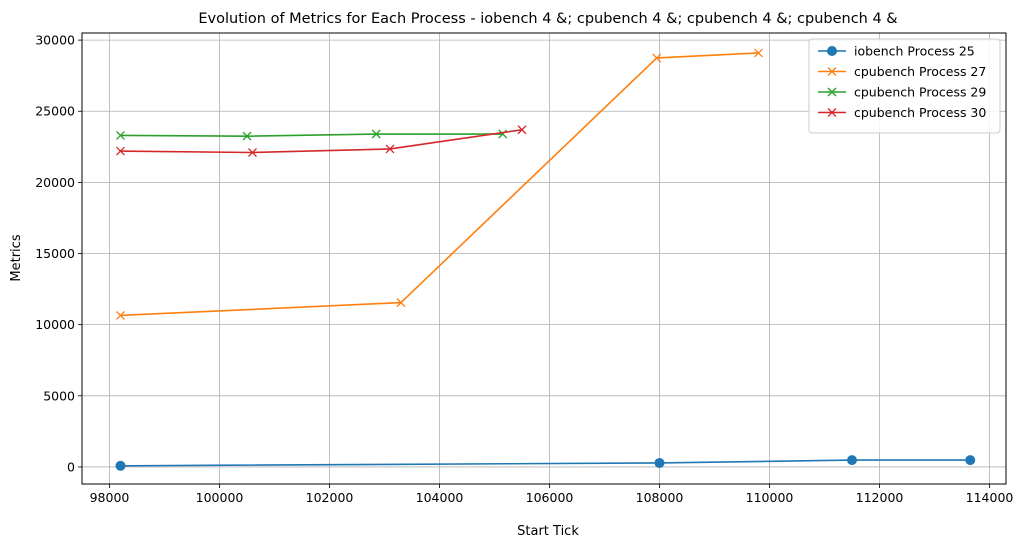 The image size is (1026, 547). I want to click on x-tick-label: 100000, so click(220, 497).